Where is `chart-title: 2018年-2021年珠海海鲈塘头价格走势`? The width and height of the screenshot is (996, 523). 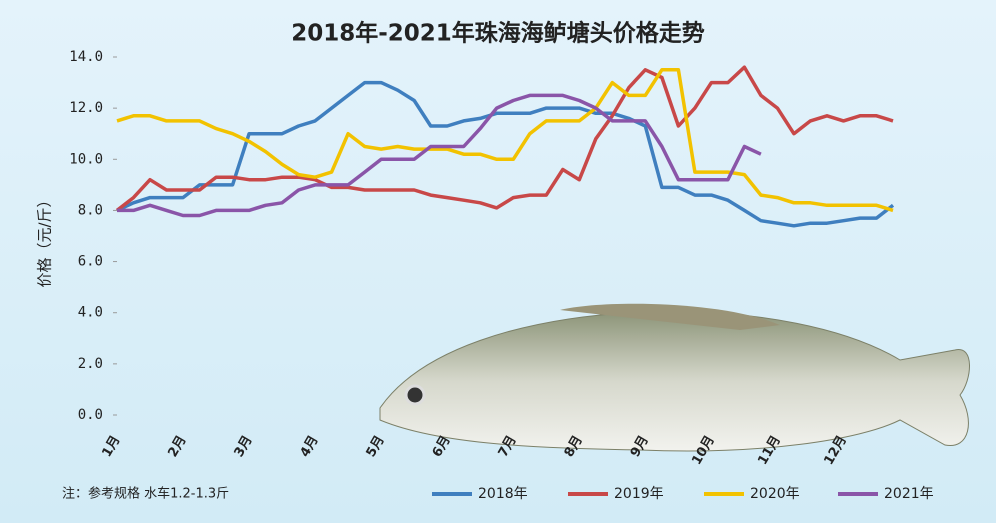
chart-title: 2018年-2021年珠海海鲈塘头价格走势 is located at coordinates (498, 33).